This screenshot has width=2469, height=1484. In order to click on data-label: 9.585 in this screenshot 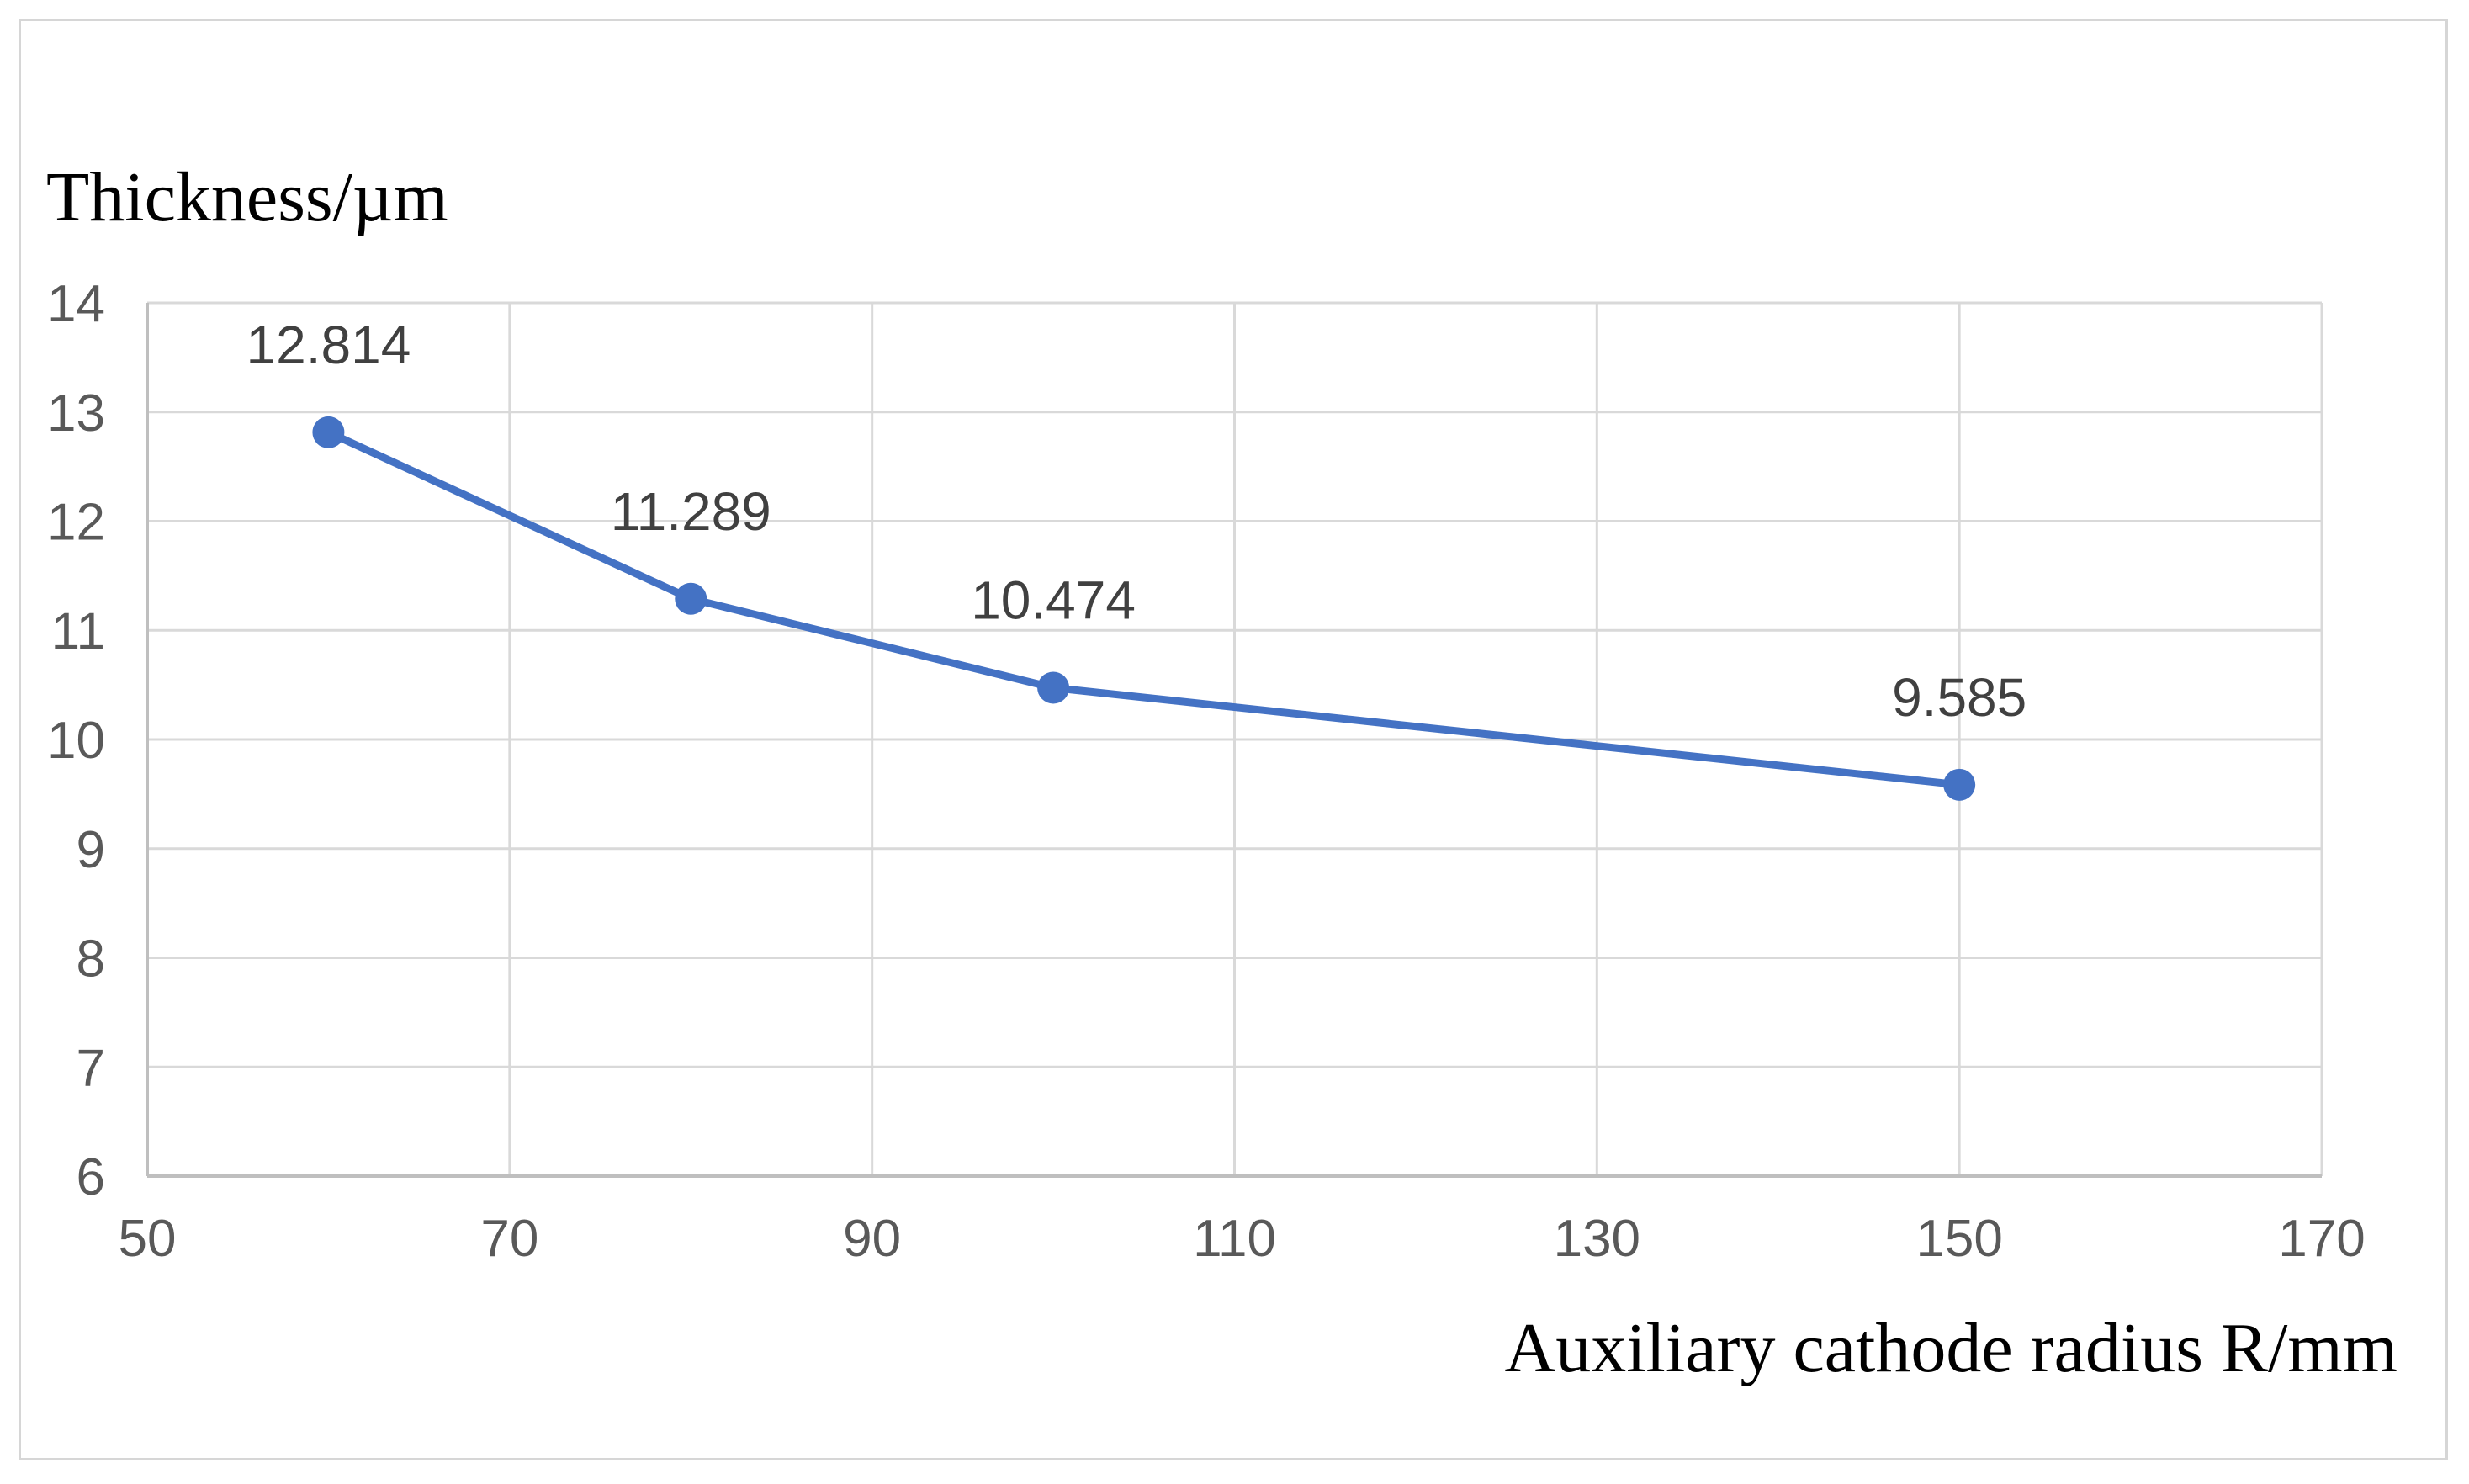, I will do `click(1959, 697)`.